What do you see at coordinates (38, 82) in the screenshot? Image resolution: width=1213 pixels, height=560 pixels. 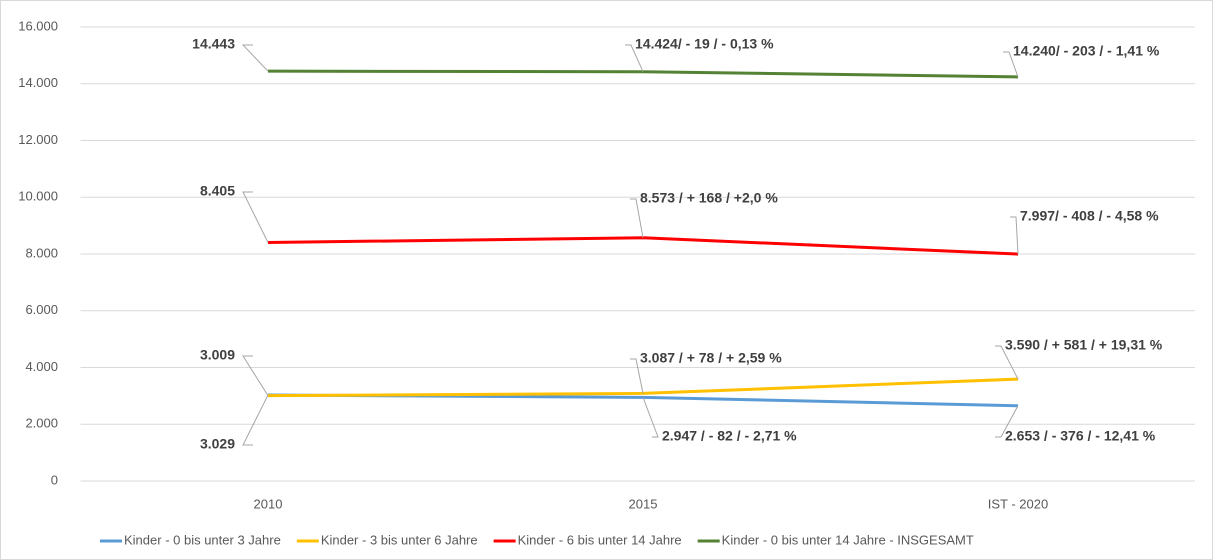 I see `y-tick-label: 14.000` at bounding box center [38, 82].